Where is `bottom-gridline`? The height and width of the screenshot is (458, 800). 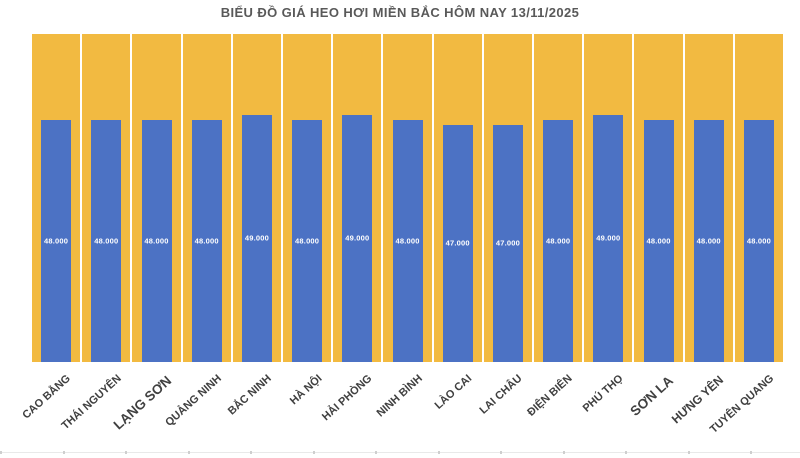 bottom-gridline is located at coordinates (400, 452).